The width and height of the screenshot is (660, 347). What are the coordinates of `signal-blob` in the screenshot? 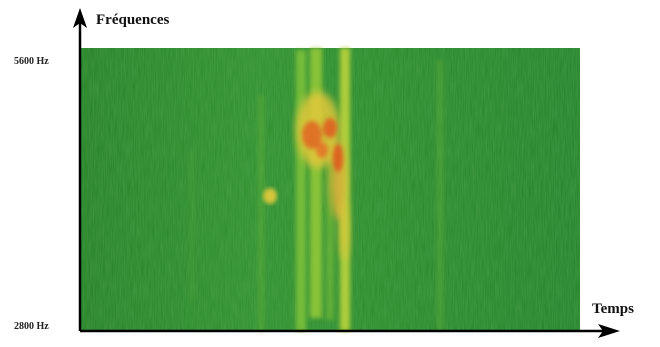 It's located at (270, 196).